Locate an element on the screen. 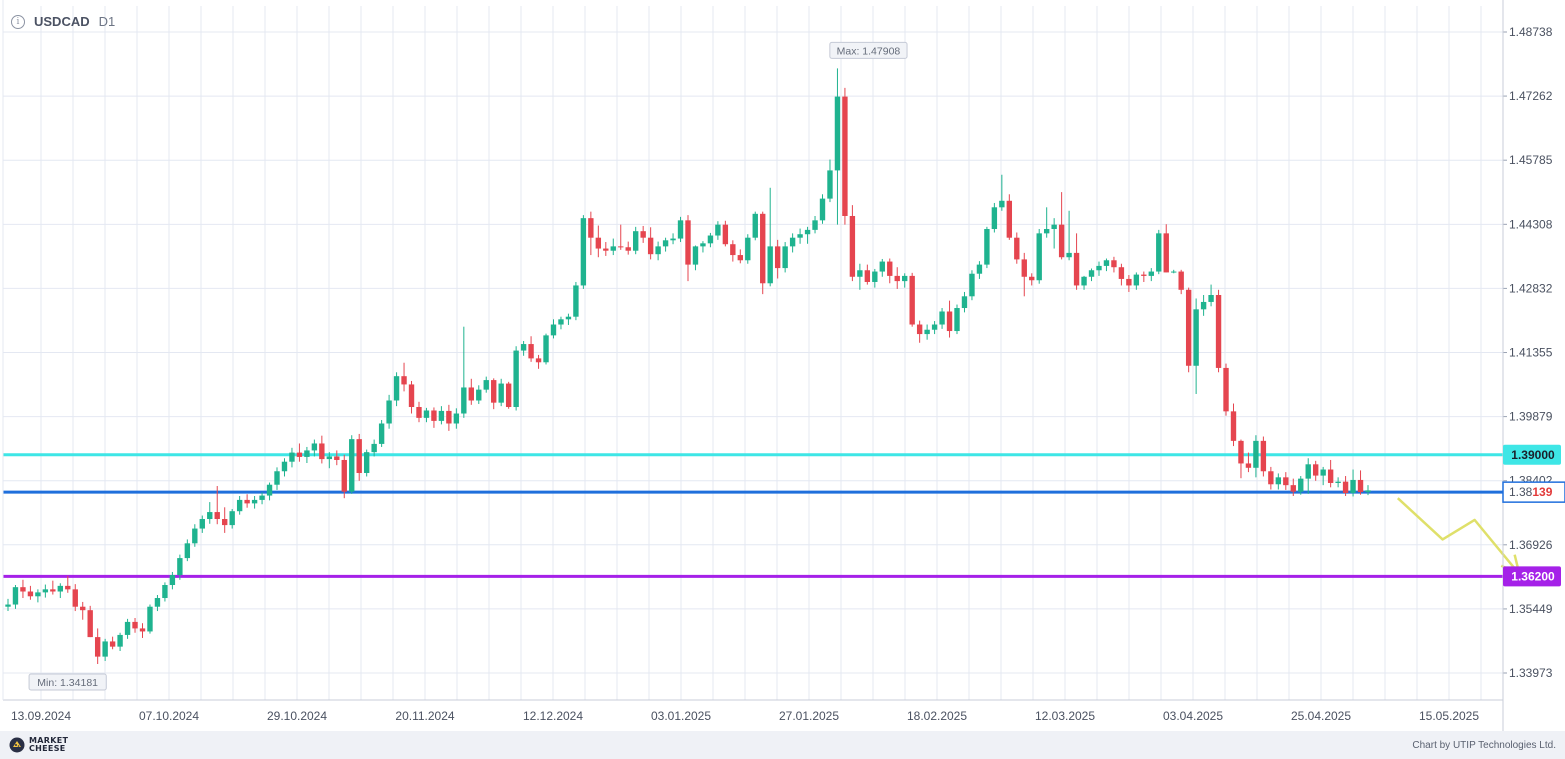 This screenshot has width=1565, height=759. info-circle-icon: i is located at coordinates (18, 21).